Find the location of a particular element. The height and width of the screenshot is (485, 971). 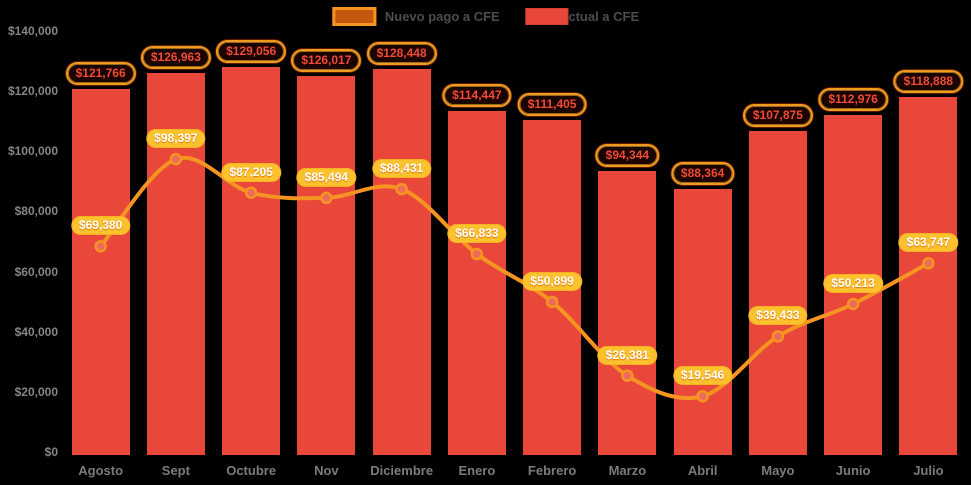

y-axis-label: $0 is located at coordinates (51, 452).